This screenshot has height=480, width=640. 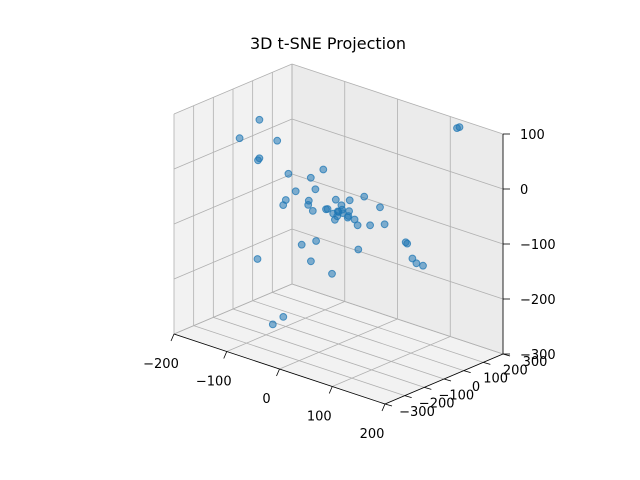 I want to click on z-tick-label: −100, so click(x=538, y=245).